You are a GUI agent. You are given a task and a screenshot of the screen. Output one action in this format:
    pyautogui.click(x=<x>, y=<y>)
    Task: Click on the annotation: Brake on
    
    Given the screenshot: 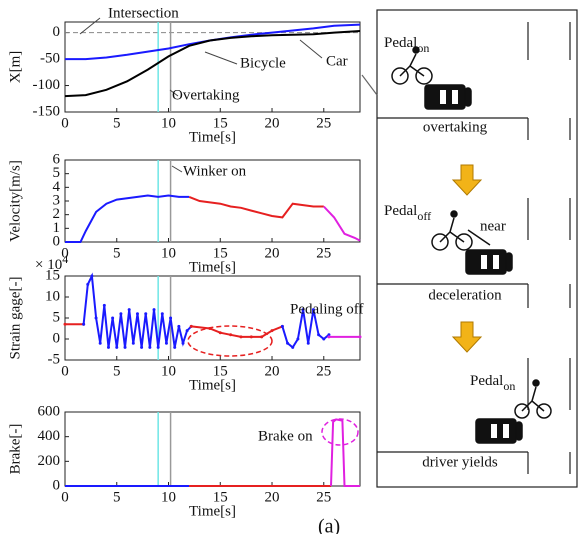 What is the action you would take?
    pyautogui.click(x=285, y=436)
    